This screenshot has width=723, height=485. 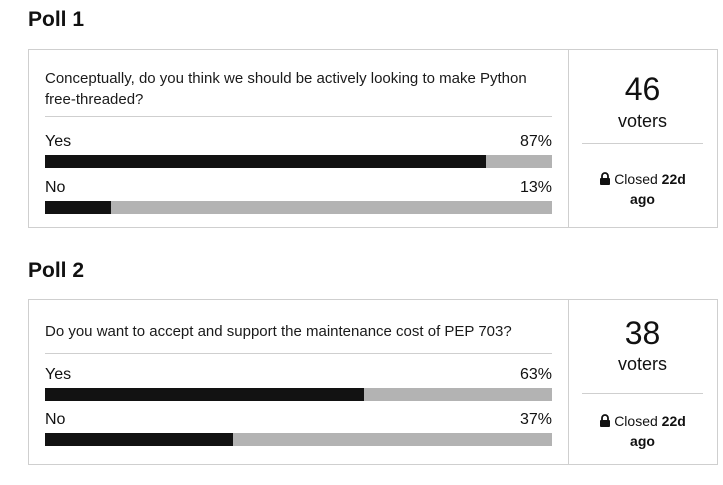 I want to click on poll-2-summary: 38 voters Closed 22d ago, so click(x=642, y=382).